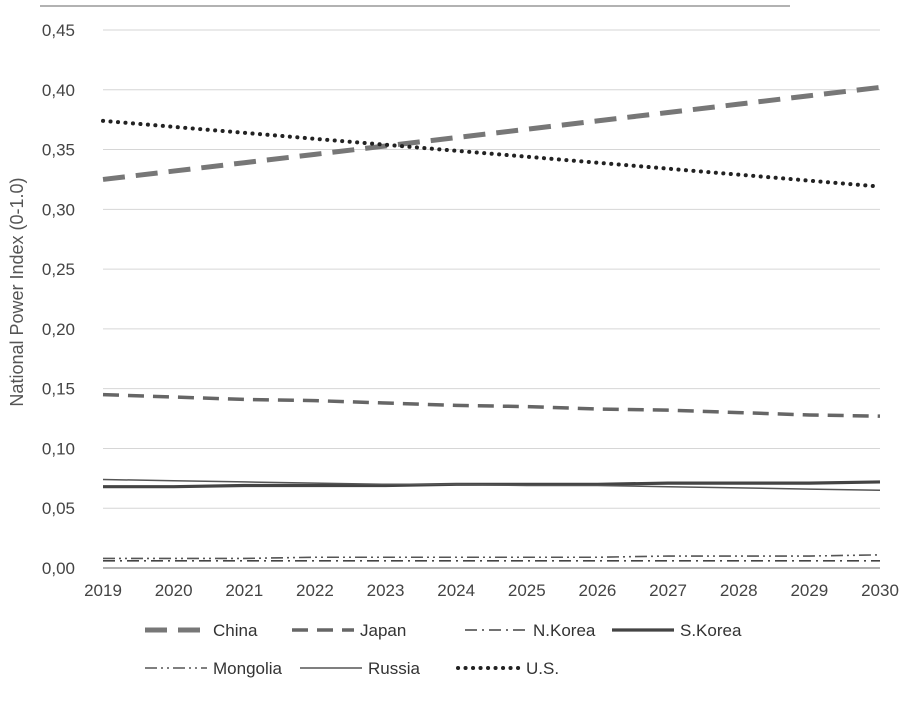  I want to click on y-tick-label: 0,05, so click(58, 508).